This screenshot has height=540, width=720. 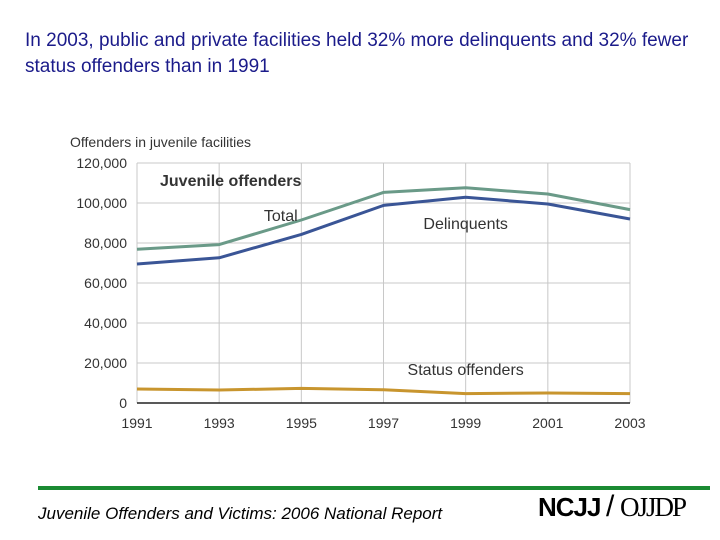 What do you see at coordinates (101, 203) in the screenshot?
I see `y-tick-label: 100,000` at bounding box center [101, 203].